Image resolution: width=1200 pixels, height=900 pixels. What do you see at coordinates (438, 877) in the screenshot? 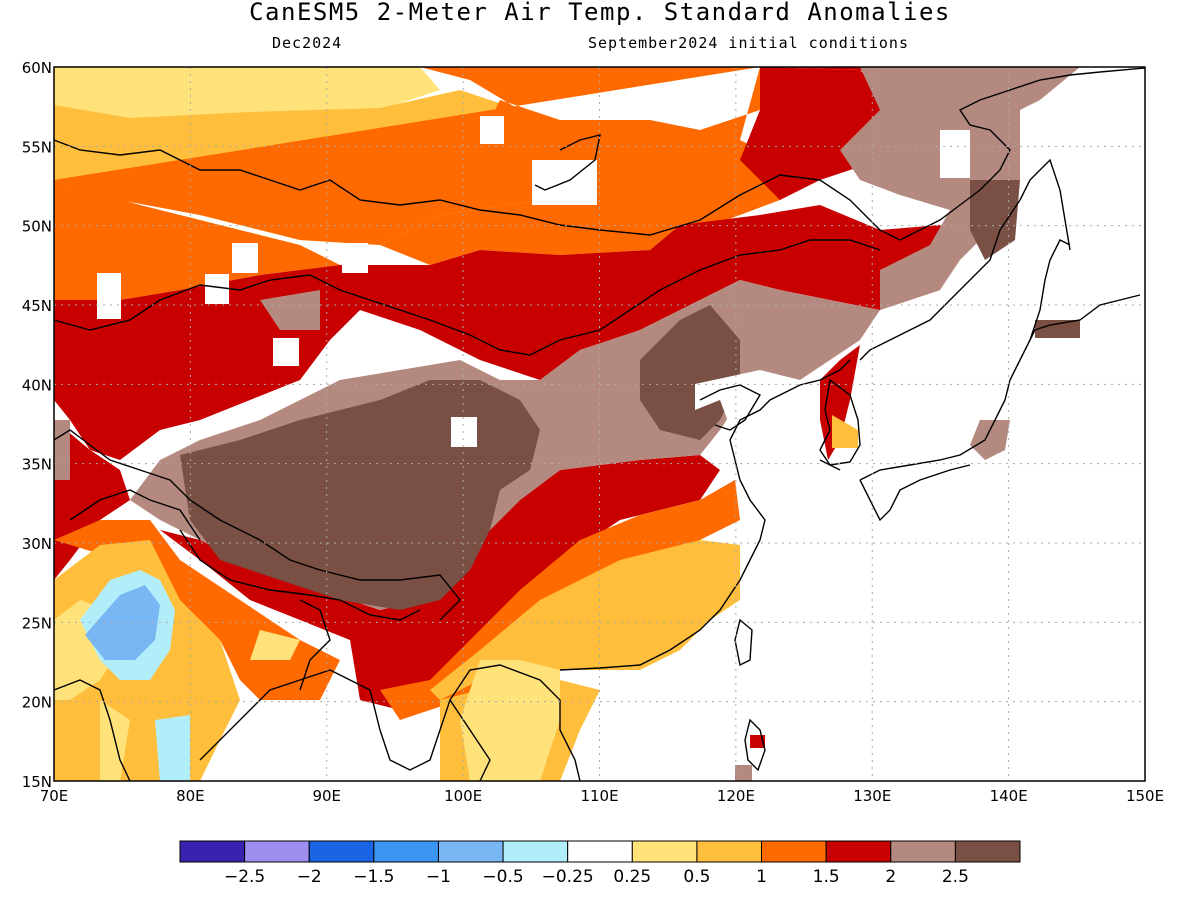
I see `colorbar-label: −1` at bounding box center [438, 877].